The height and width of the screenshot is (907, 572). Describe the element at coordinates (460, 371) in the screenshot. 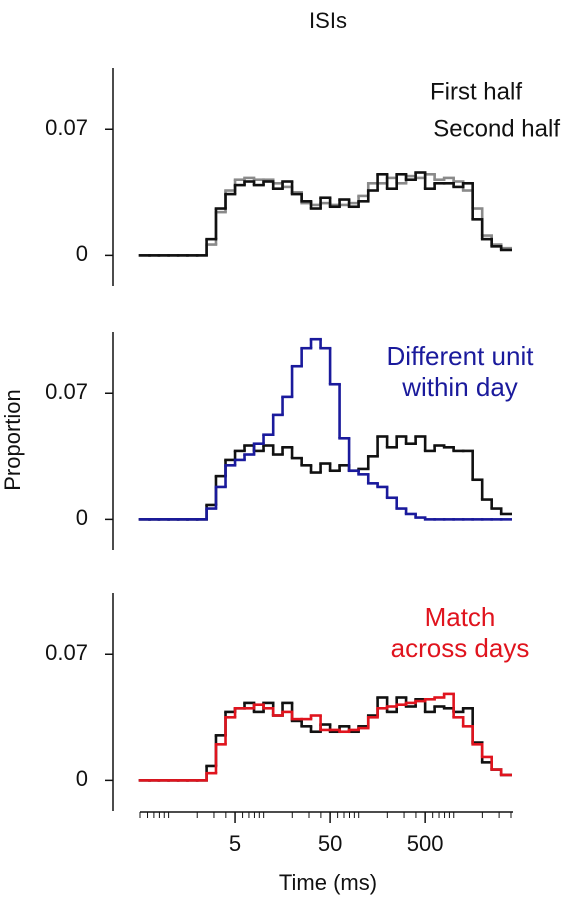

I see `legend-entry: Different unit within day` at that location.